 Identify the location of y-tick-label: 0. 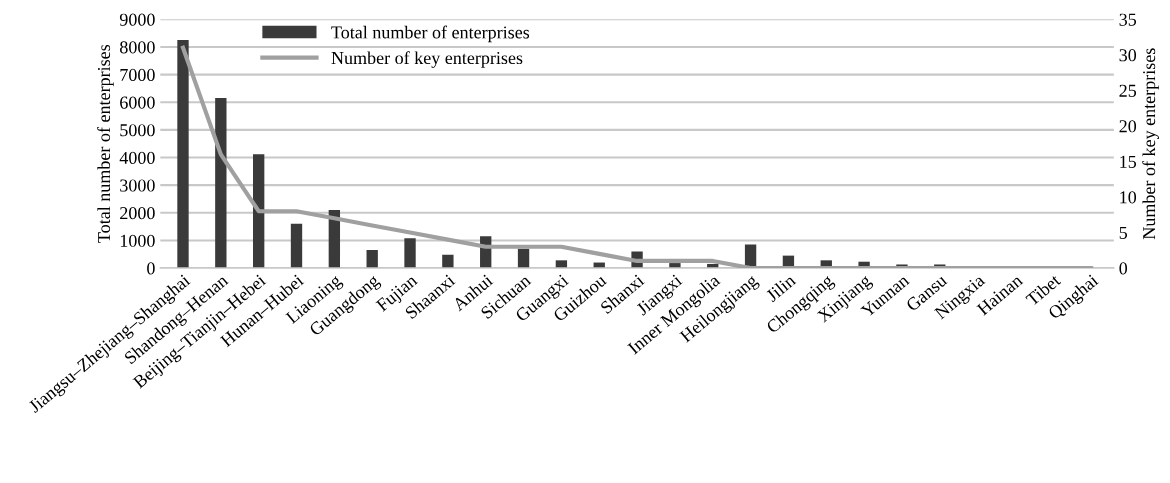
(151, 268).